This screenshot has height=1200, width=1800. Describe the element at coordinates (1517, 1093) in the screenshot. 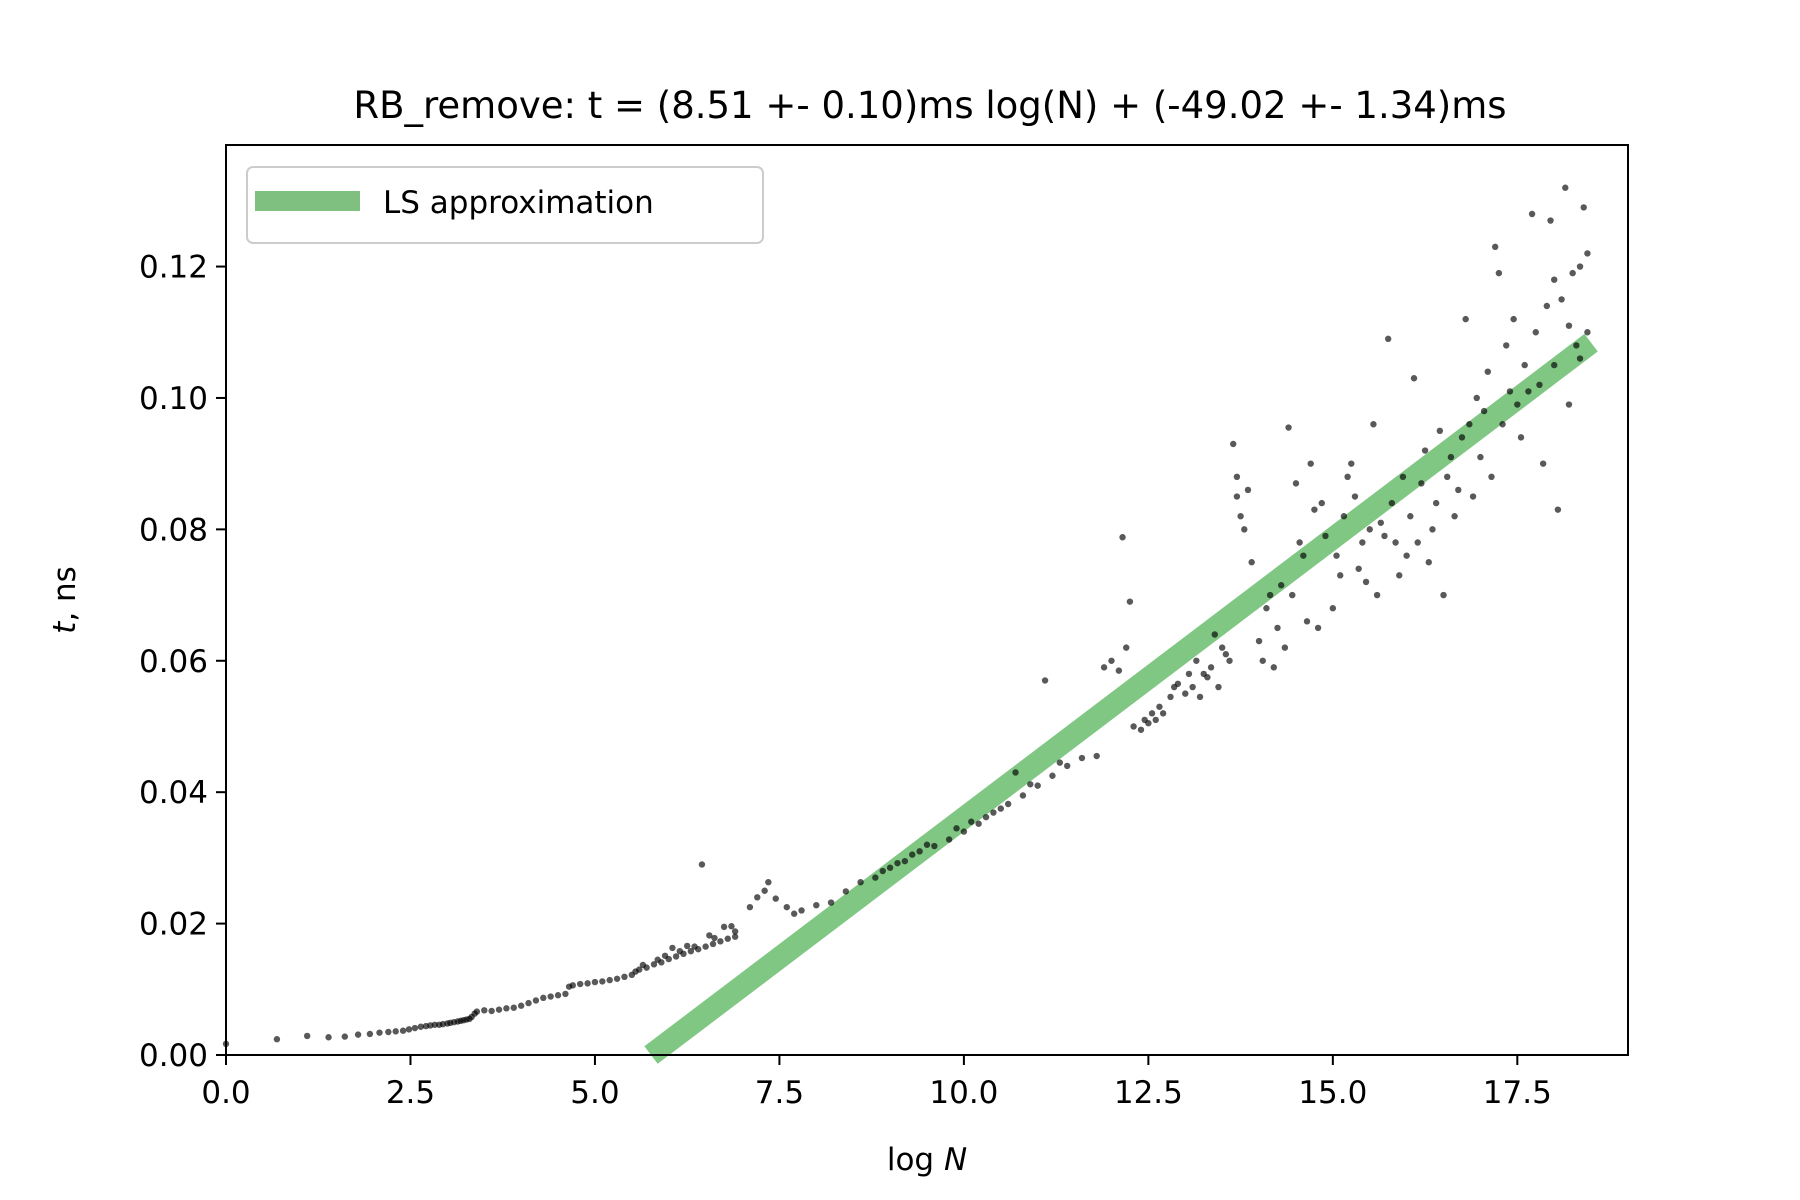

I see `x-tick-label: 17.5` at that location.